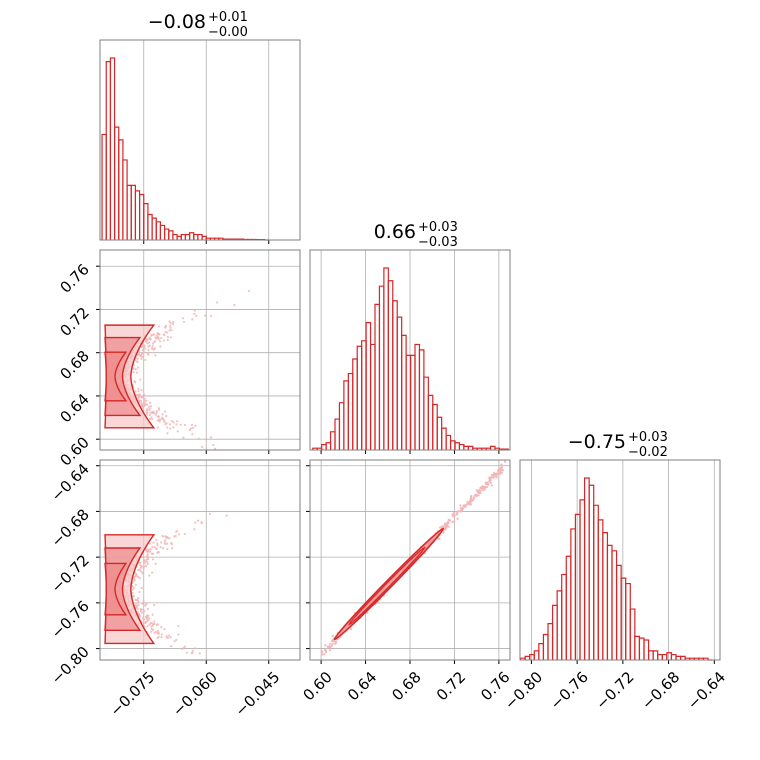 The height and width of the screenshot is (760, 760). Describe the element at coordinates (389, 584) in the screenshot. I see `p23-contour-outer` at that location.